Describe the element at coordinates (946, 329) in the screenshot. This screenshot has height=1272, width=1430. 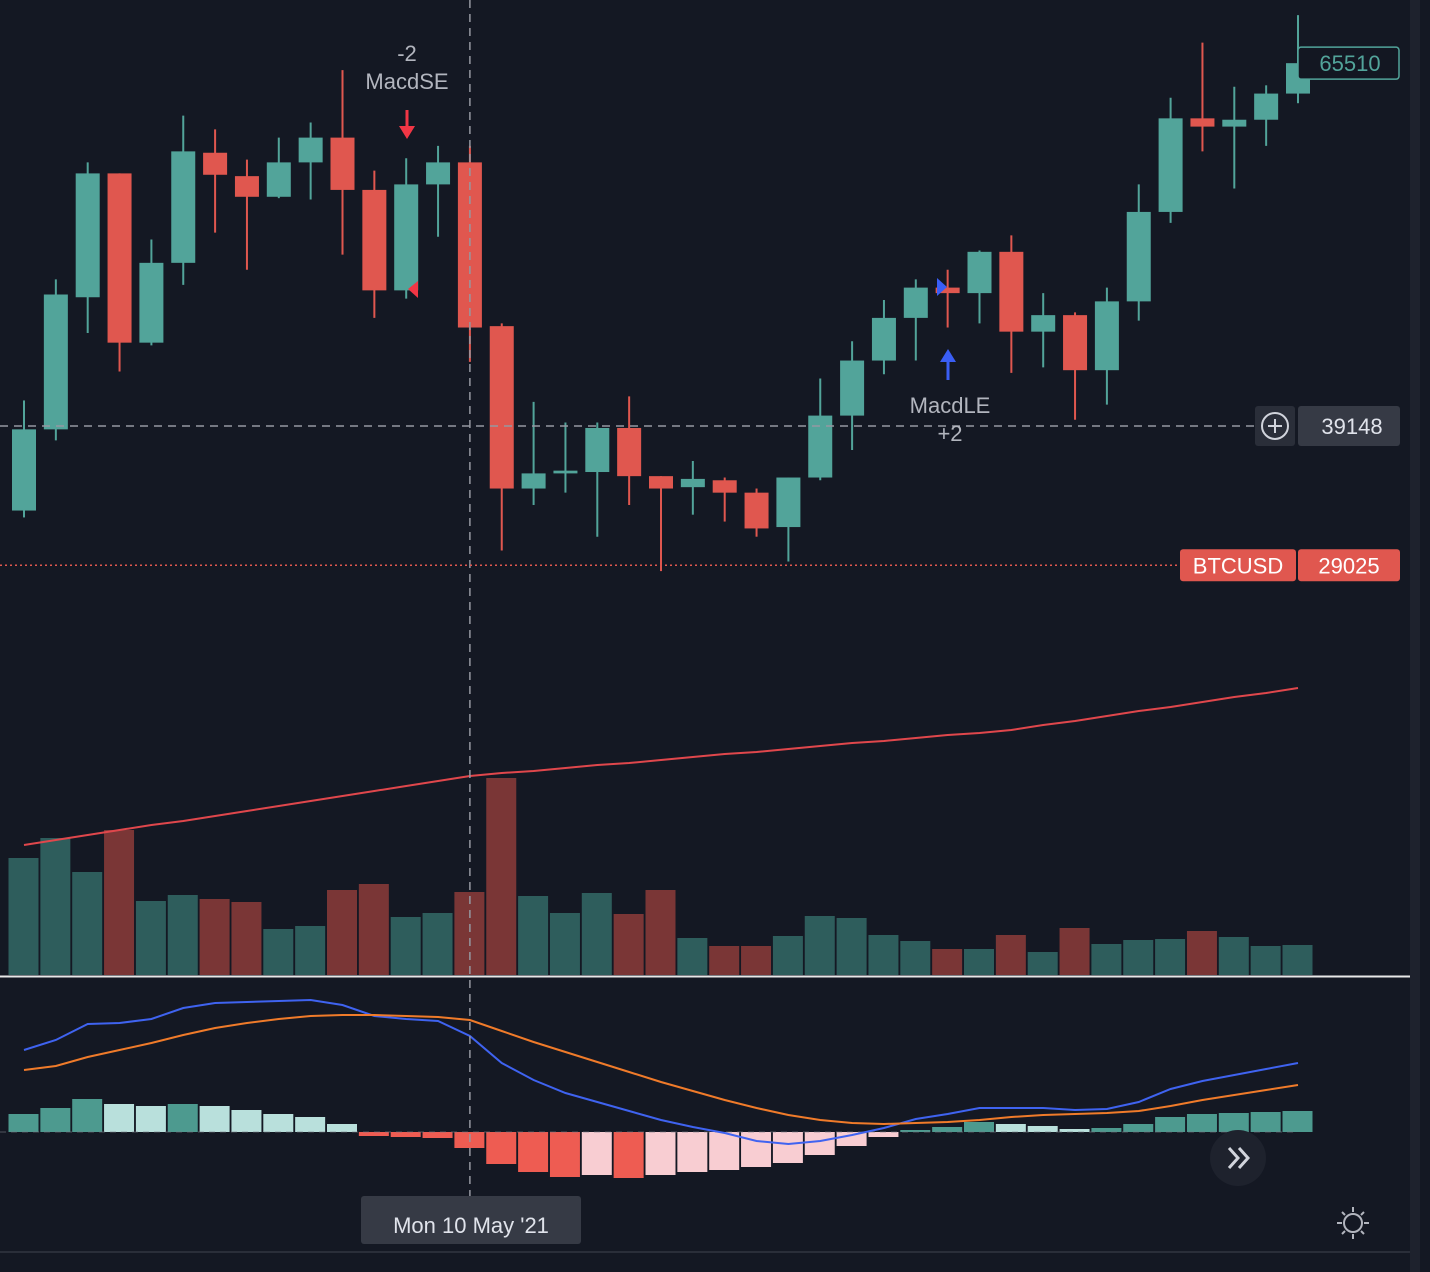
I see `long-marker` at that location.